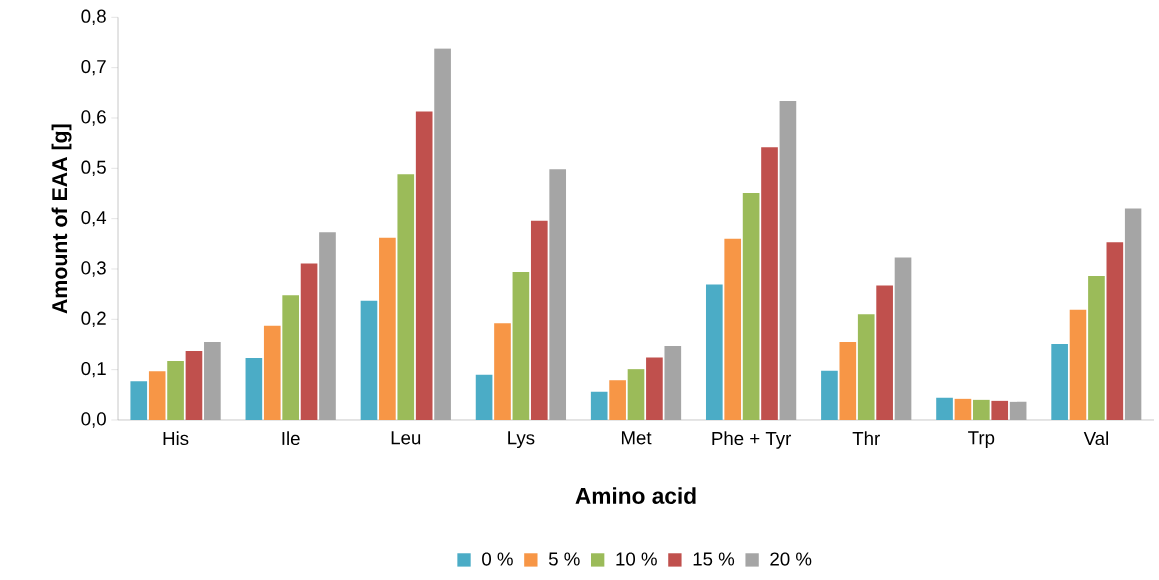  Describe the element at coordinates (93, 17) in the screenshot. I see `y-tick-label: 0,8` at that location.